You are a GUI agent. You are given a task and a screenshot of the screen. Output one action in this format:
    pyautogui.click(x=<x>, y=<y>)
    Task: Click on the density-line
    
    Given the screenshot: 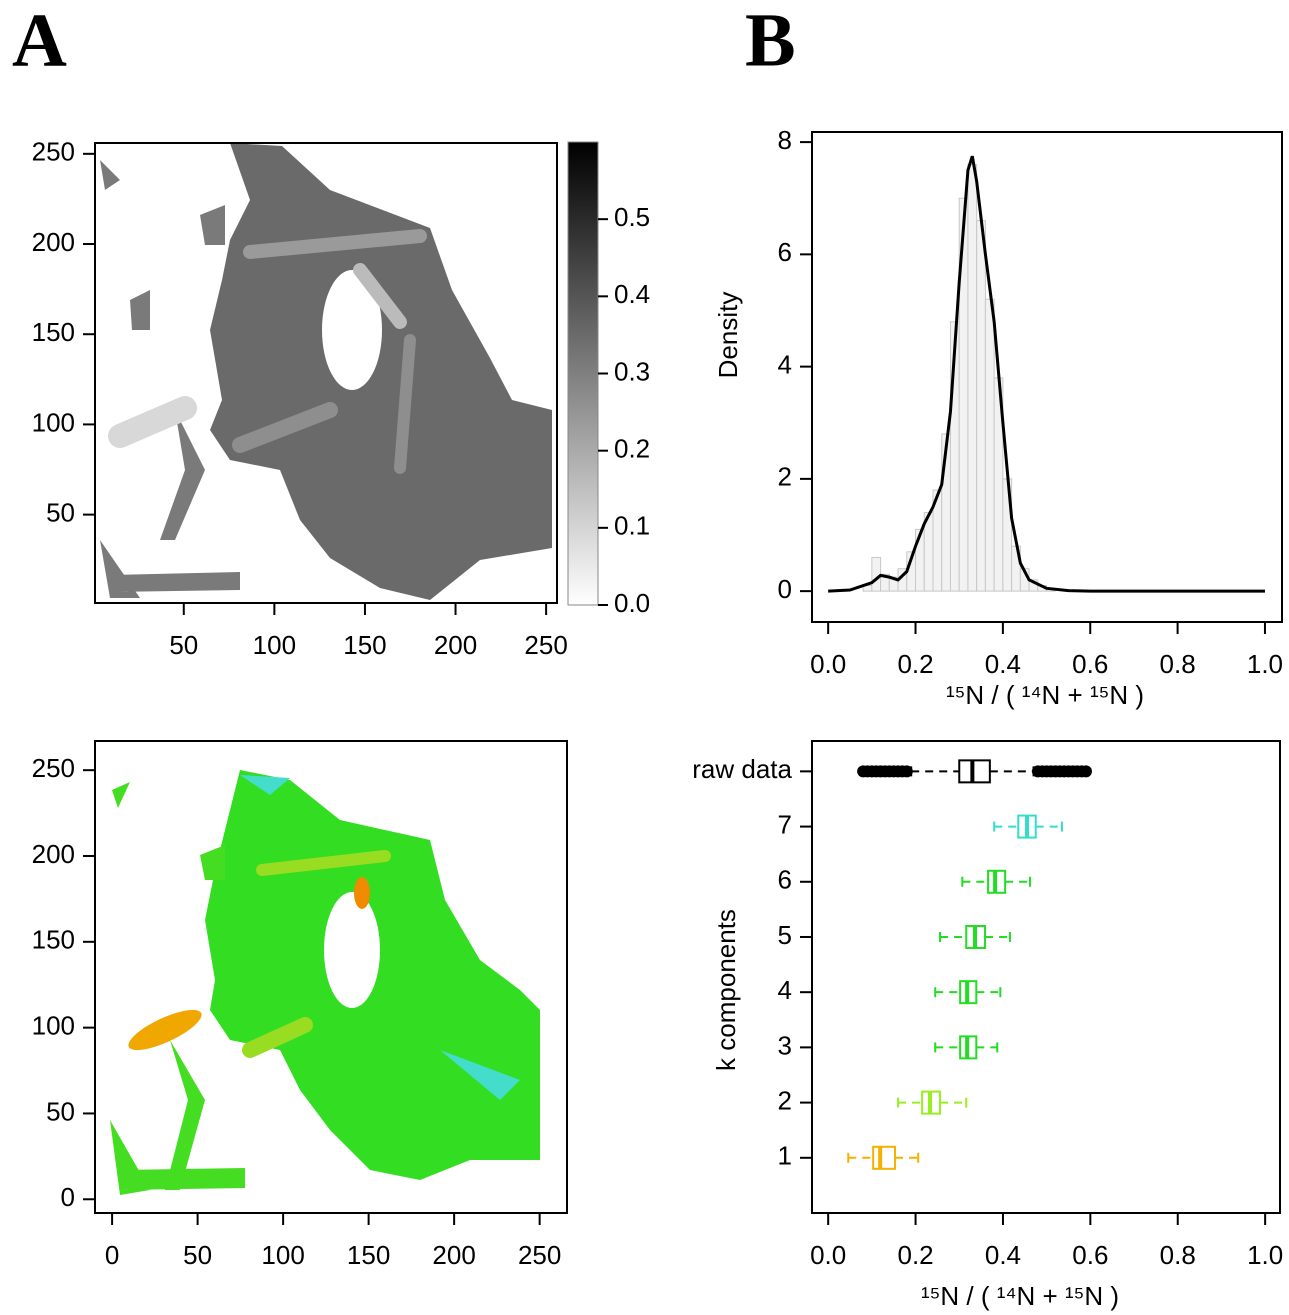 What is the action you would take?
    pyautogui.click(x=1046, y=374)
    